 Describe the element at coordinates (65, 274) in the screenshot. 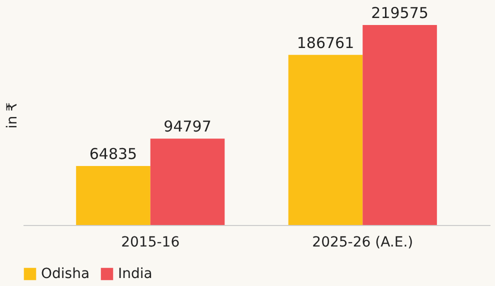

I see `legend-label: Odisha` at that location.